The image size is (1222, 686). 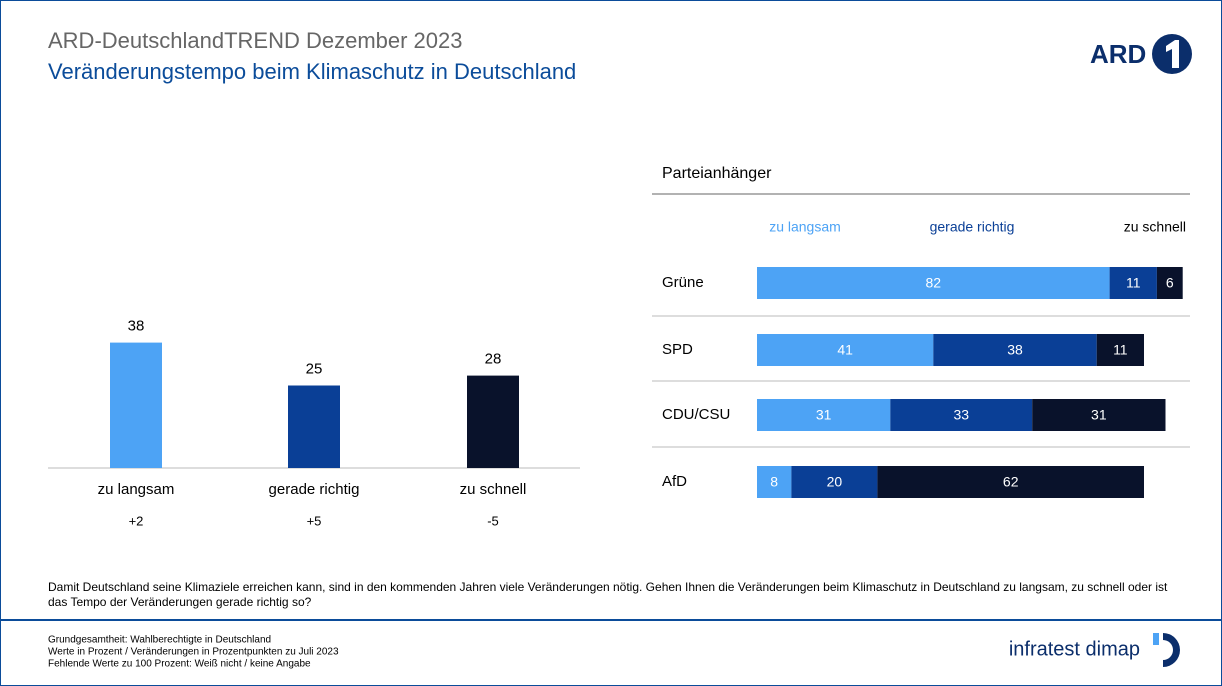 What do you see at coordinates (1155, 227) in the screenshot?
I see `legend-label: zu schnell` at bounding box center [1155, 227].